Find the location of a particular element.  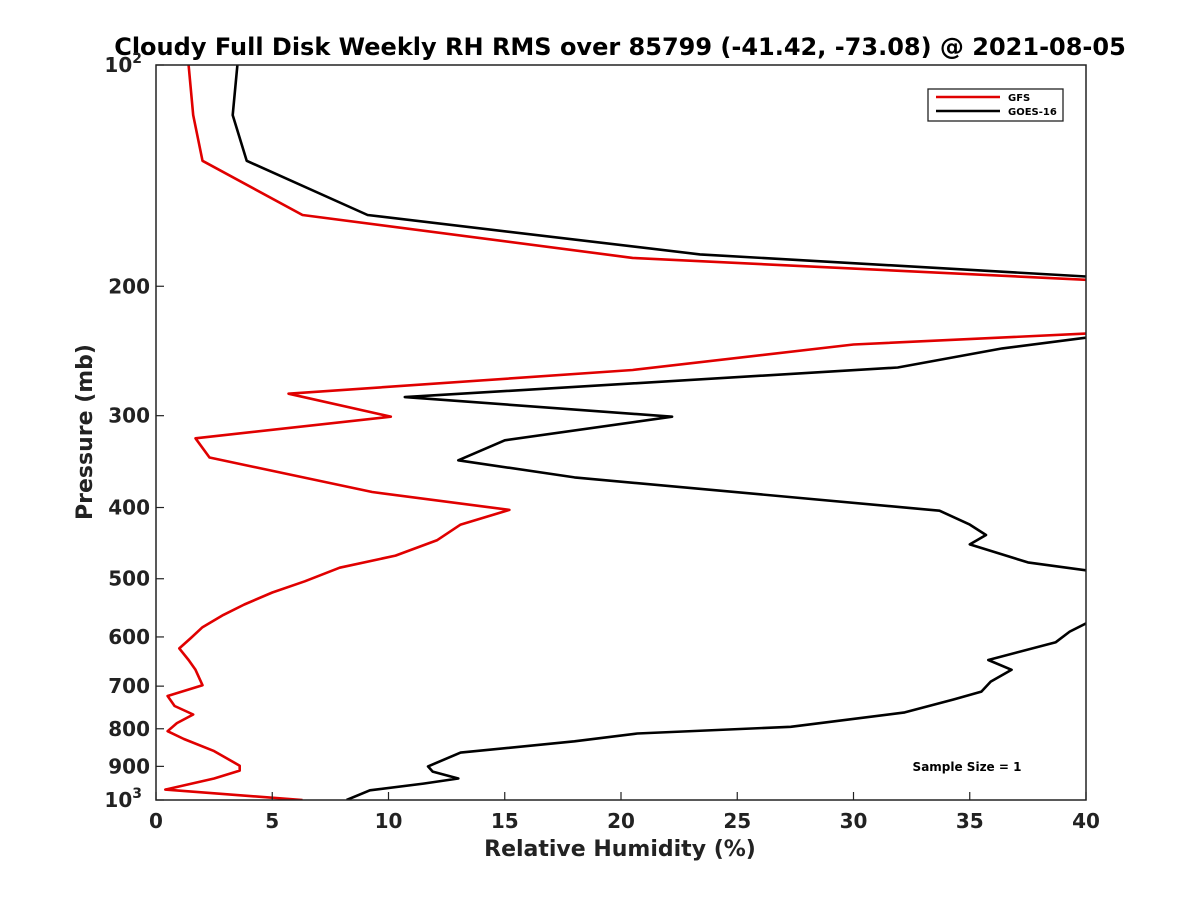

y-tick-label: 300 is located at coordinates (129, 416).